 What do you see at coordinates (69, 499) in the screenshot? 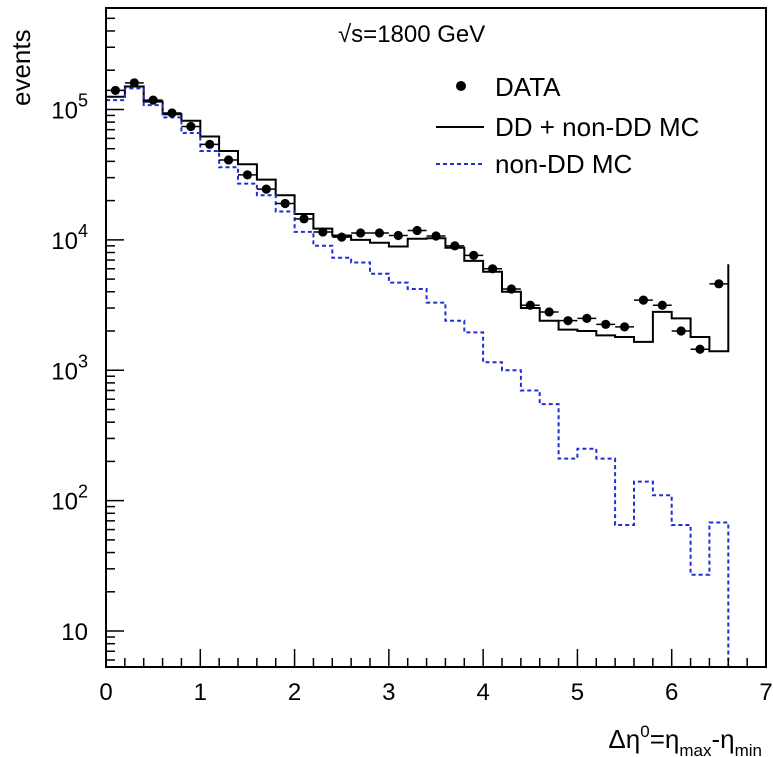
I see `y-tick-label: 10²` at bounding box center [69, 499].